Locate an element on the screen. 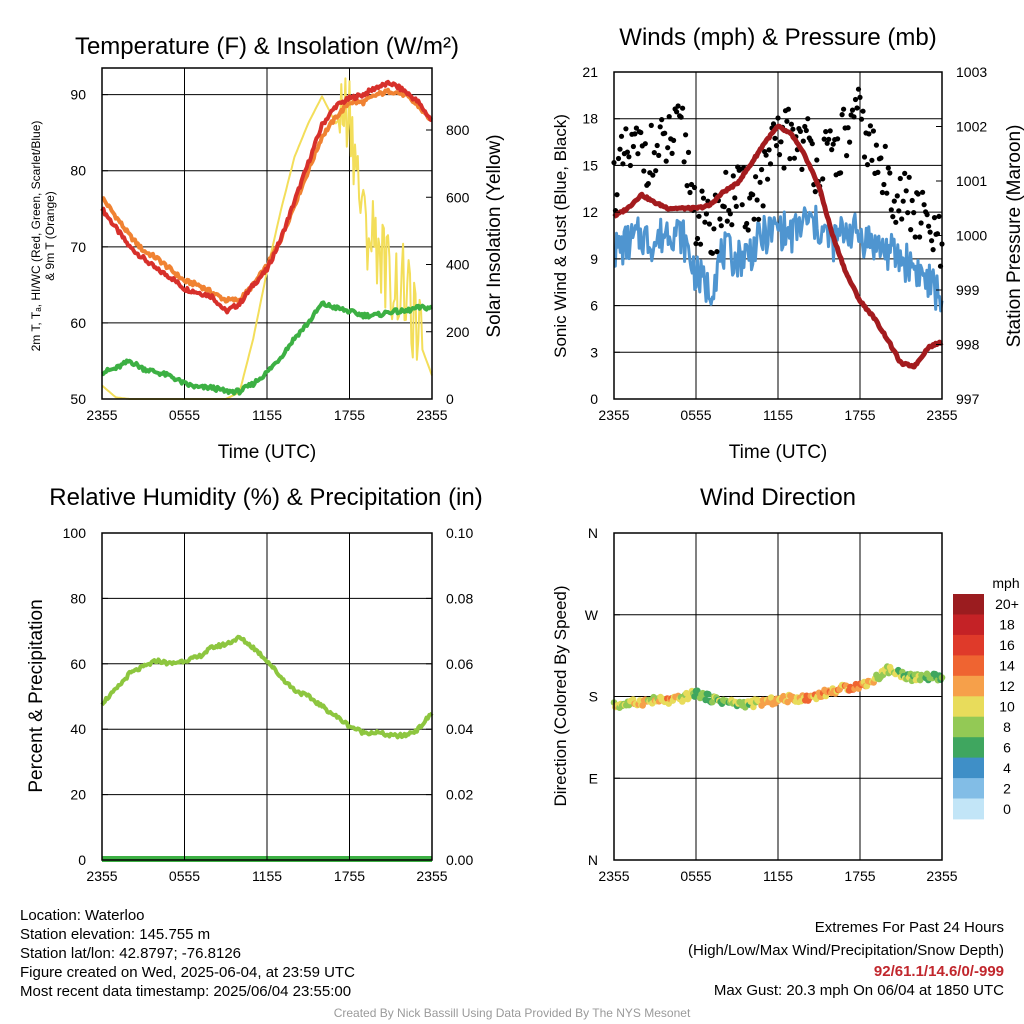 The height and width of the screenshot is (1024, 1024). temperature-title: Temperature (F) & Insolation (W/m²) is located at coordinates (267, 46).